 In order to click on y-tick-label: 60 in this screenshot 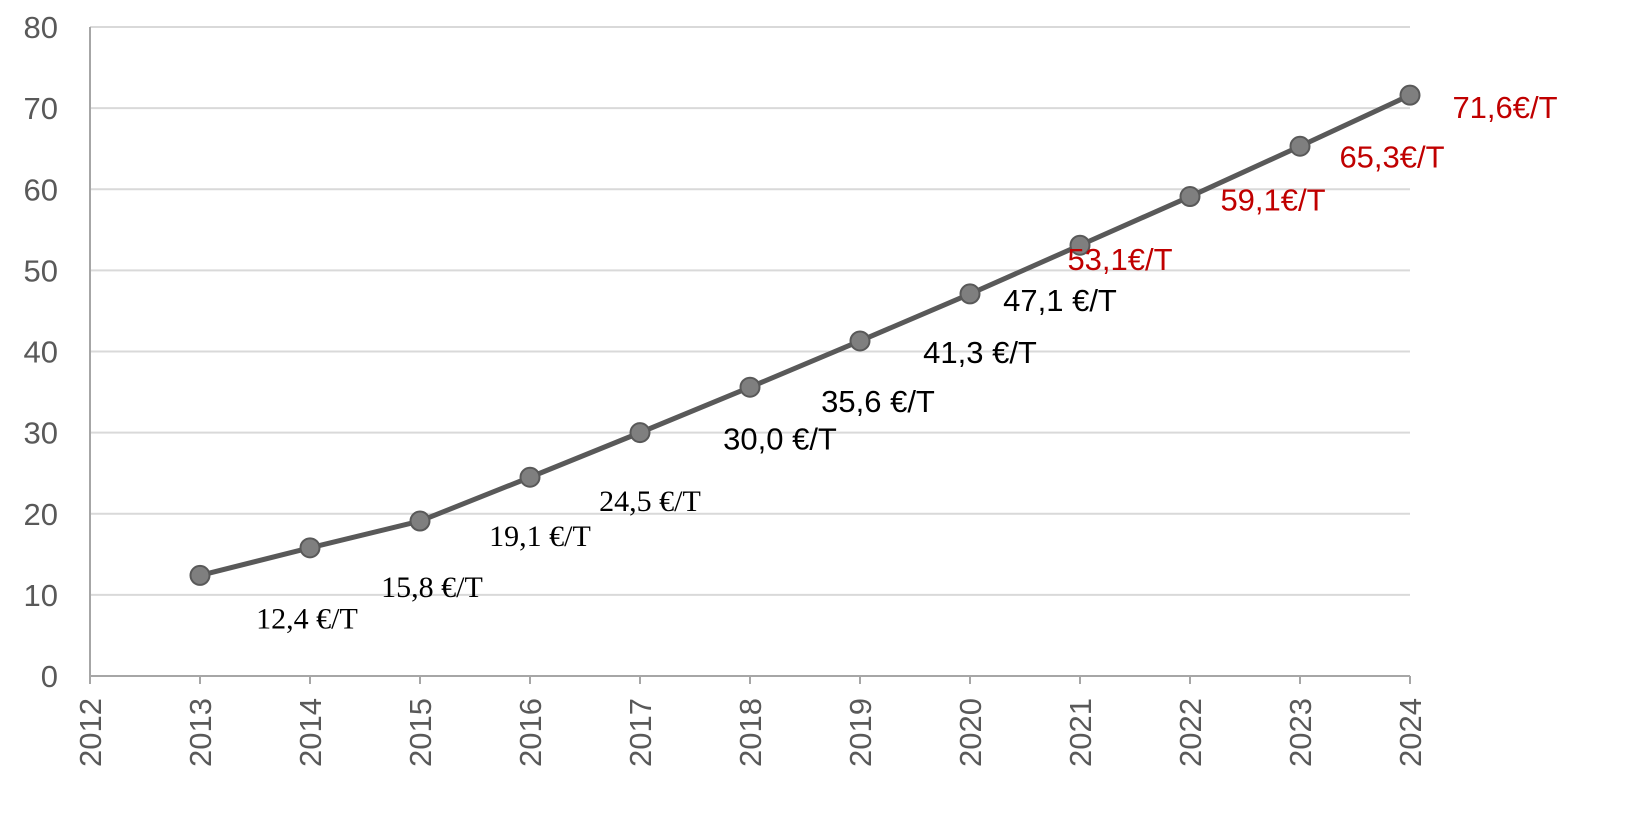, I will do `click(41, 189)`.